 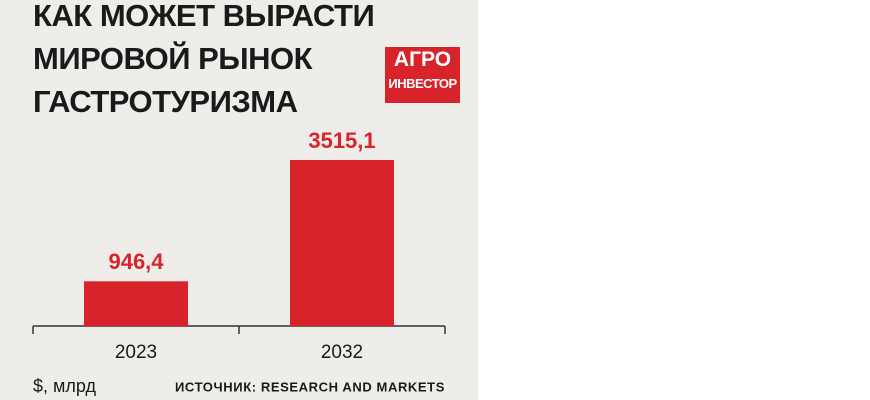 What do you see at coordinates (422, 75) in the screenshot?
I see `logo: АГРО ИНВЕСТОР` at bounding box center [422, 75].